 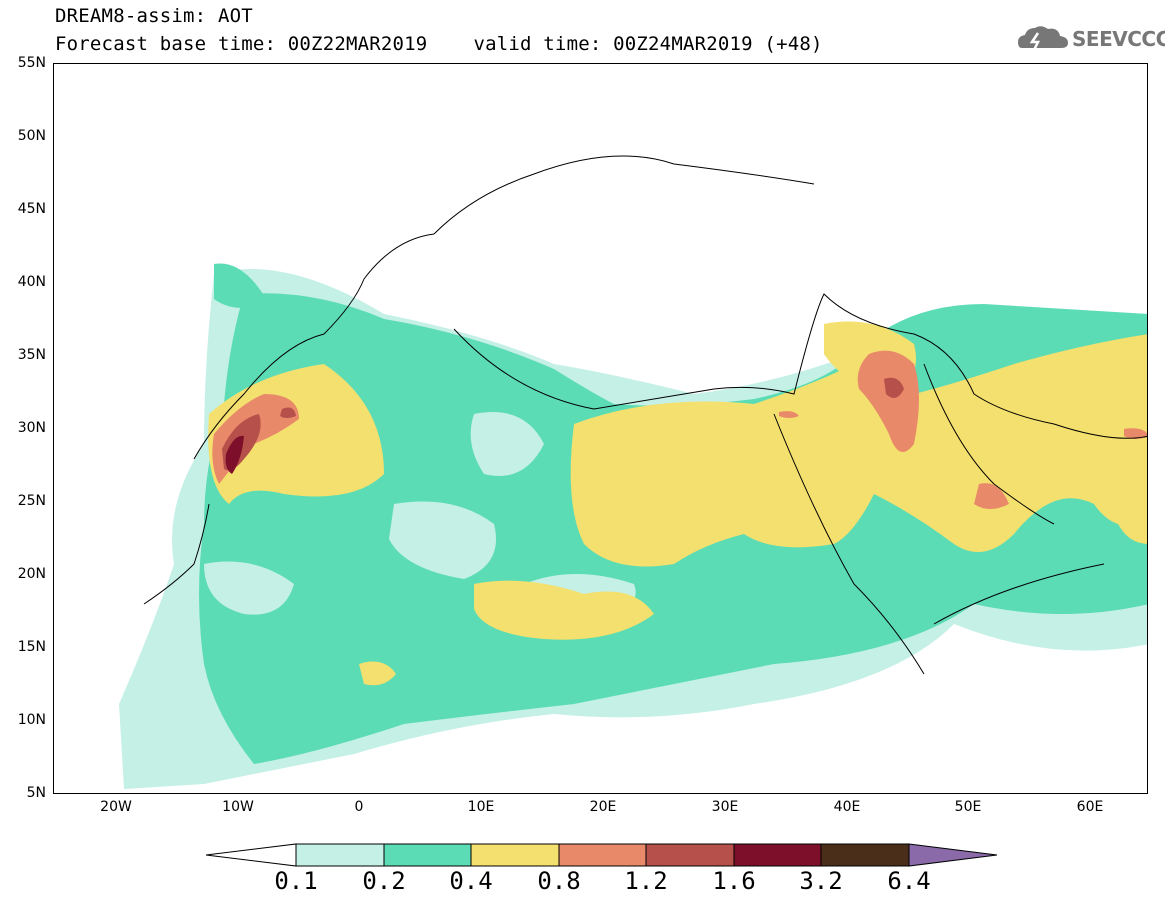 What do you see at coordinates (31, 720) in the screenshot?
I see `lat-label: 10N` at bounding box center [31, 720].